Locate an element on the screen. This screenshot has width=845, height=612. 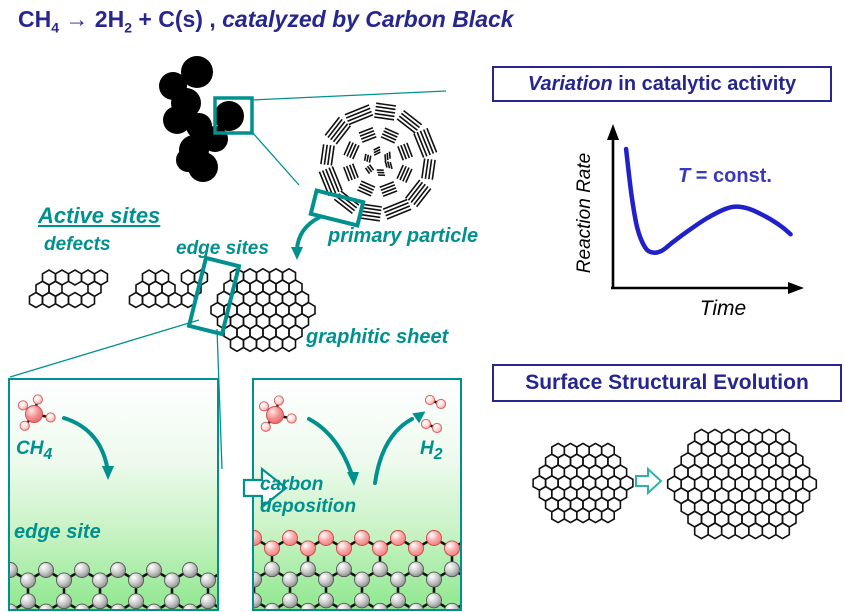
y-axis-label: Reaction Rate is located at coordinates (584, 213).